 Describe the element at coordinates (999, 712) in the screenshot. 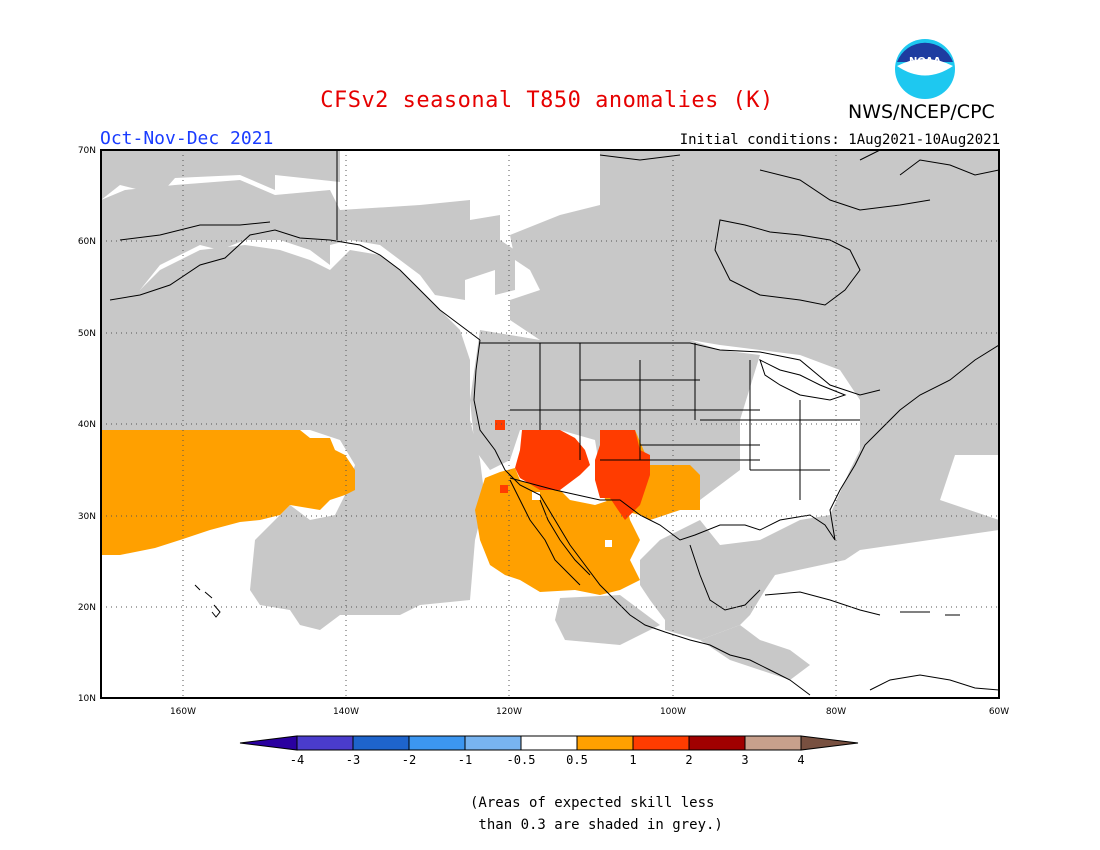

I see `lon-tick: 60W` at that location.